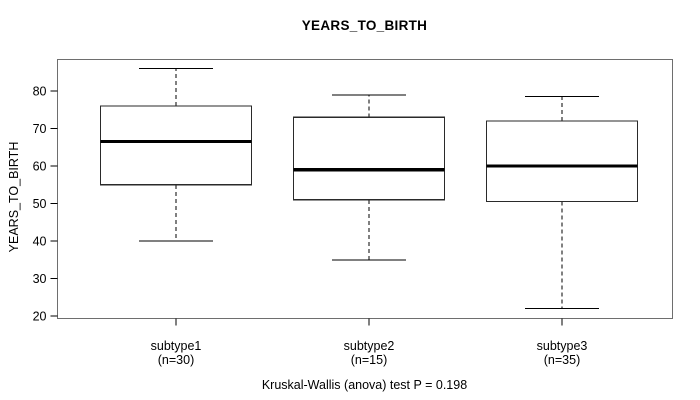 This screenshot has width=700, height=400. I want to click on stat-test-caption: Kruskal-Wallis (anova) test P = 0.198, so click(364, 385).